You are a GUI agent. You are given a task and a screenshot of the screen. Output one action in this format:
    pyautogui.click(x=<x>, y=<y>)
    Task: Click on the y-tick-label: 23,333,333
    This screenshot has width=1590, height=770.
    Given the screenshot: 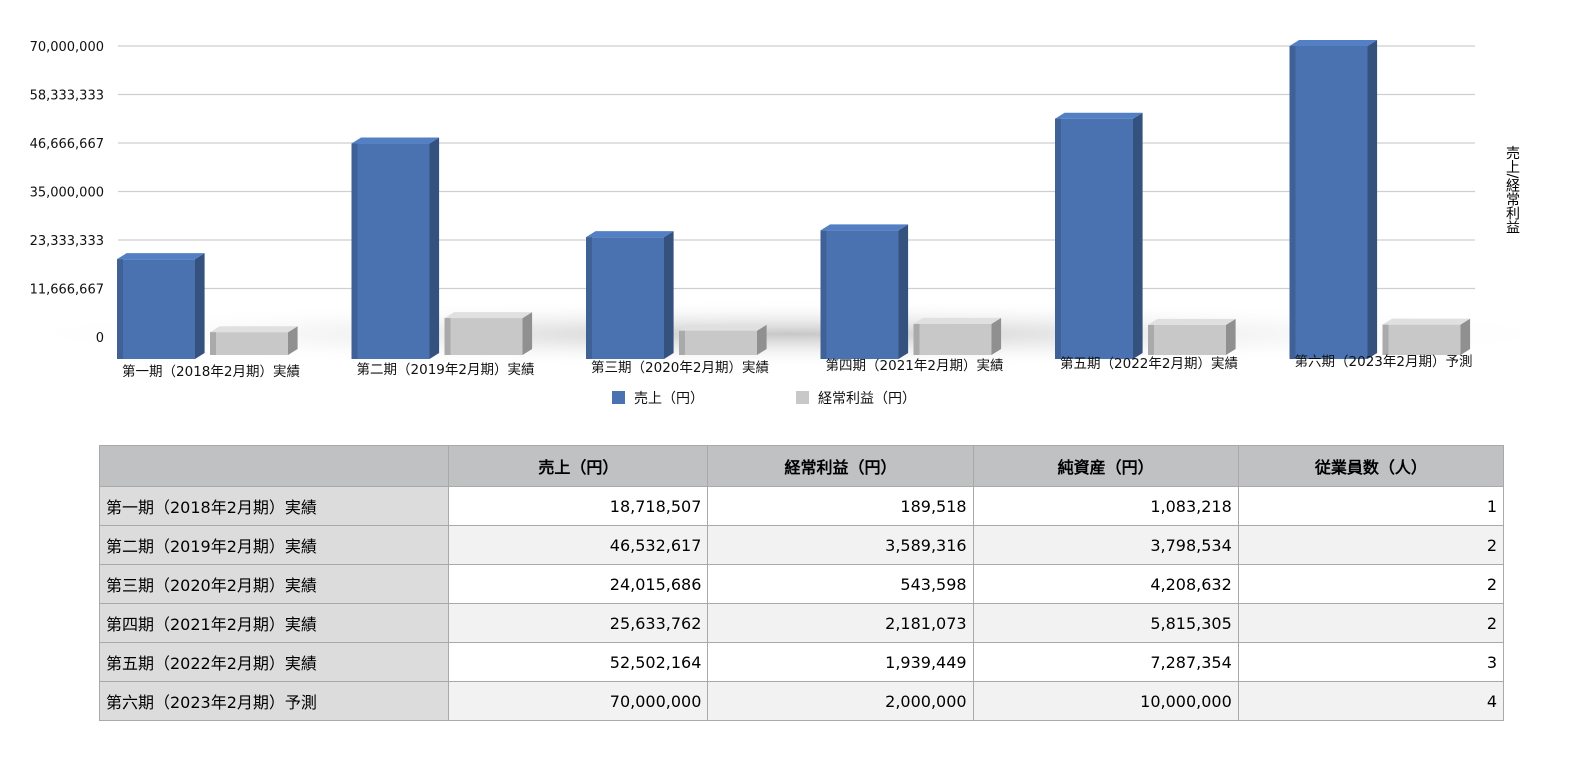 What is the action you would take?
    pyautogui.click(x=67, y=241)
    